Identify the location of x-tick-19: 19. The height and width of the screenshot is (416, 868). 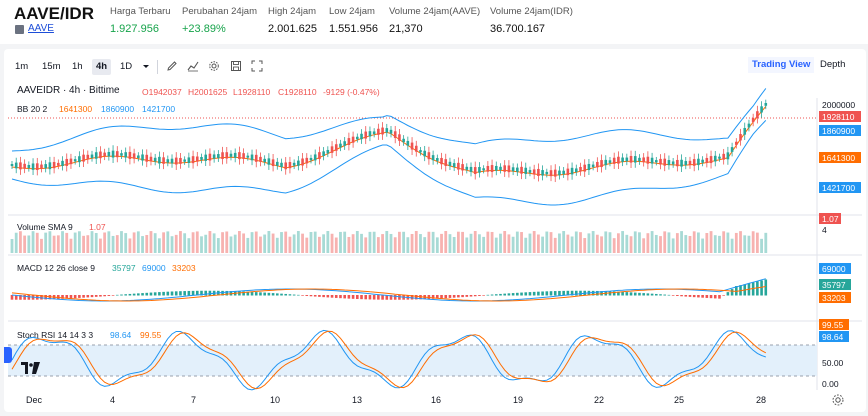
(518, 400).